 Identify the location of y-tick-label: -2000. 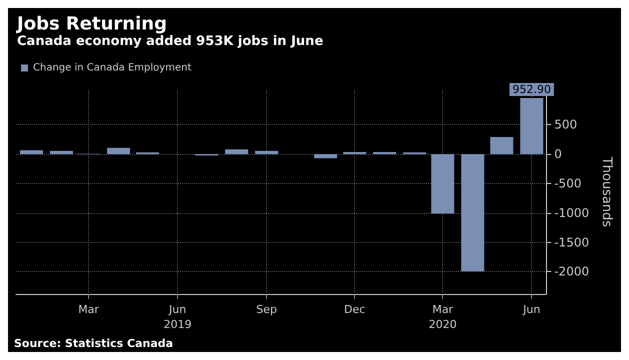
(572, 271).